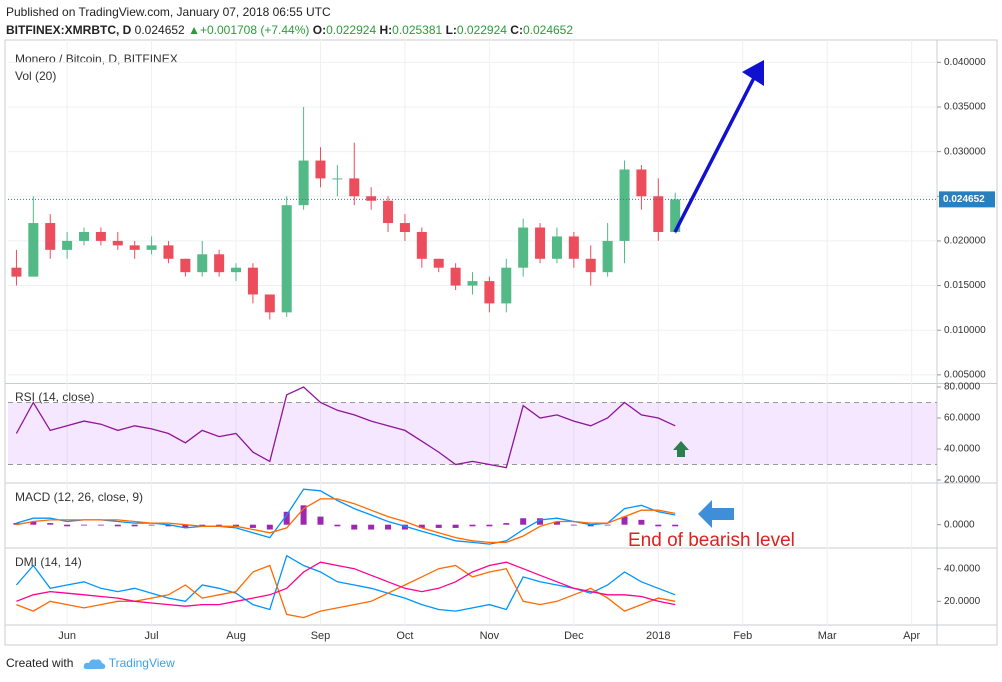  Describe the element at coordinates (40, 663) in the screenshot. I see `created-with: Created with` at that location.